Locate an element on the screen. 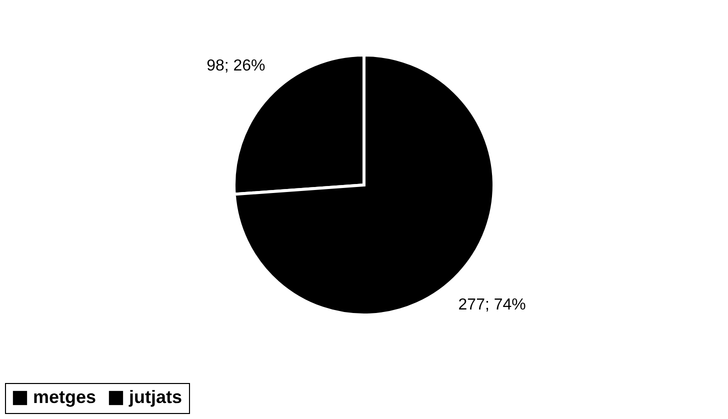  legend-label: metges is located at coordinates (64, 397).